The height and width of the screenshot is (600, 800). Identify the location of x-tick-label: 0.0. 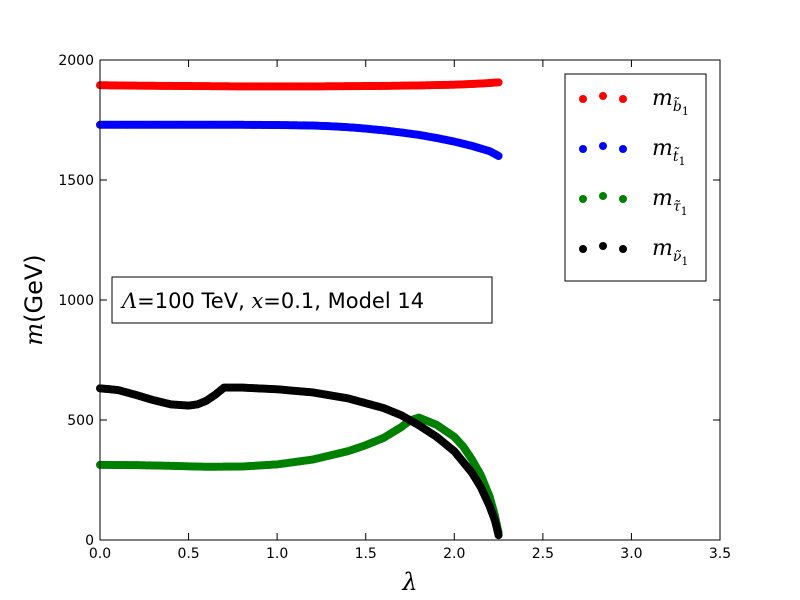
(100, 554).